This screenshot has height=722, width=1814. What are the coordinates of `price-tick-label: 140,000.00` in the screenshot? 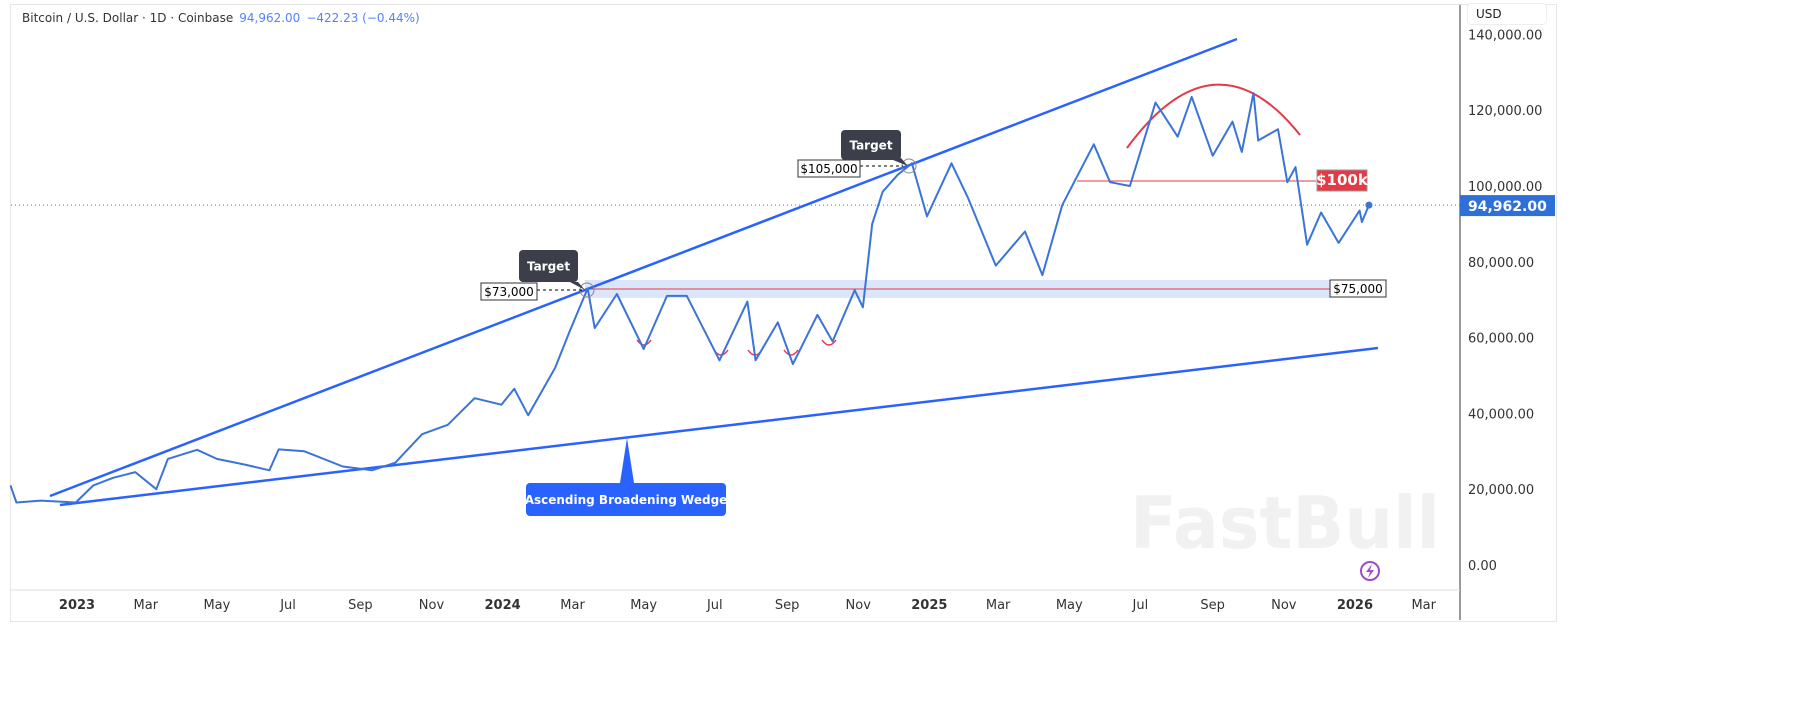 It's located at (1505, 35).